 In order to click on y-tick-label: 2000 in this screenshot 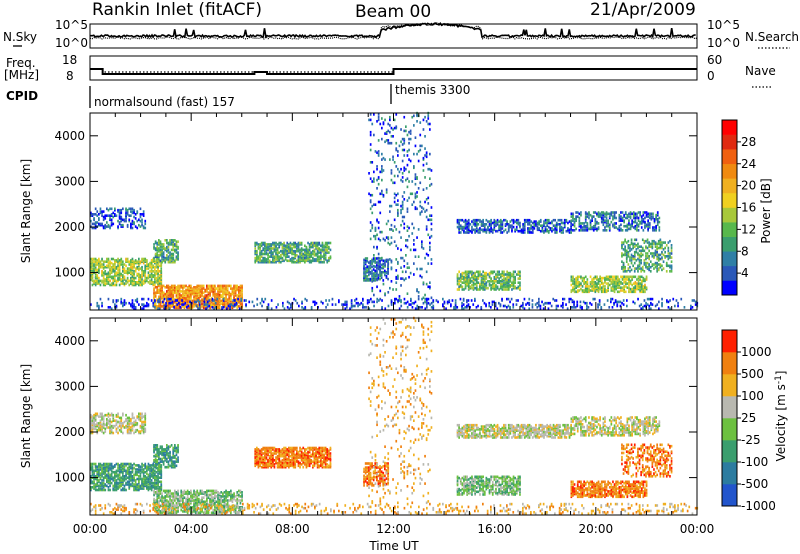, I will do `click(69, 227)`.